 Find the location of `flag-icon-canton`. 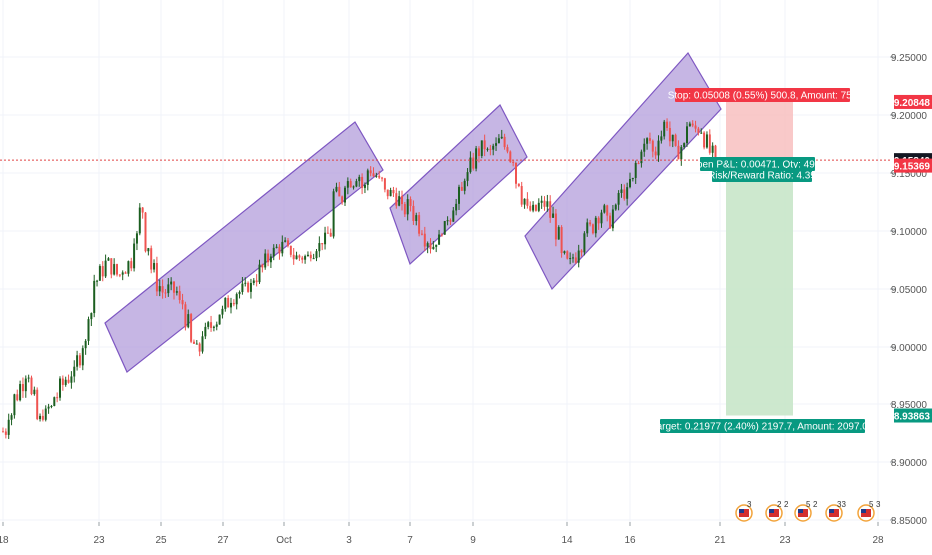

flag-icon-canton is located at coordinates (831, 511).